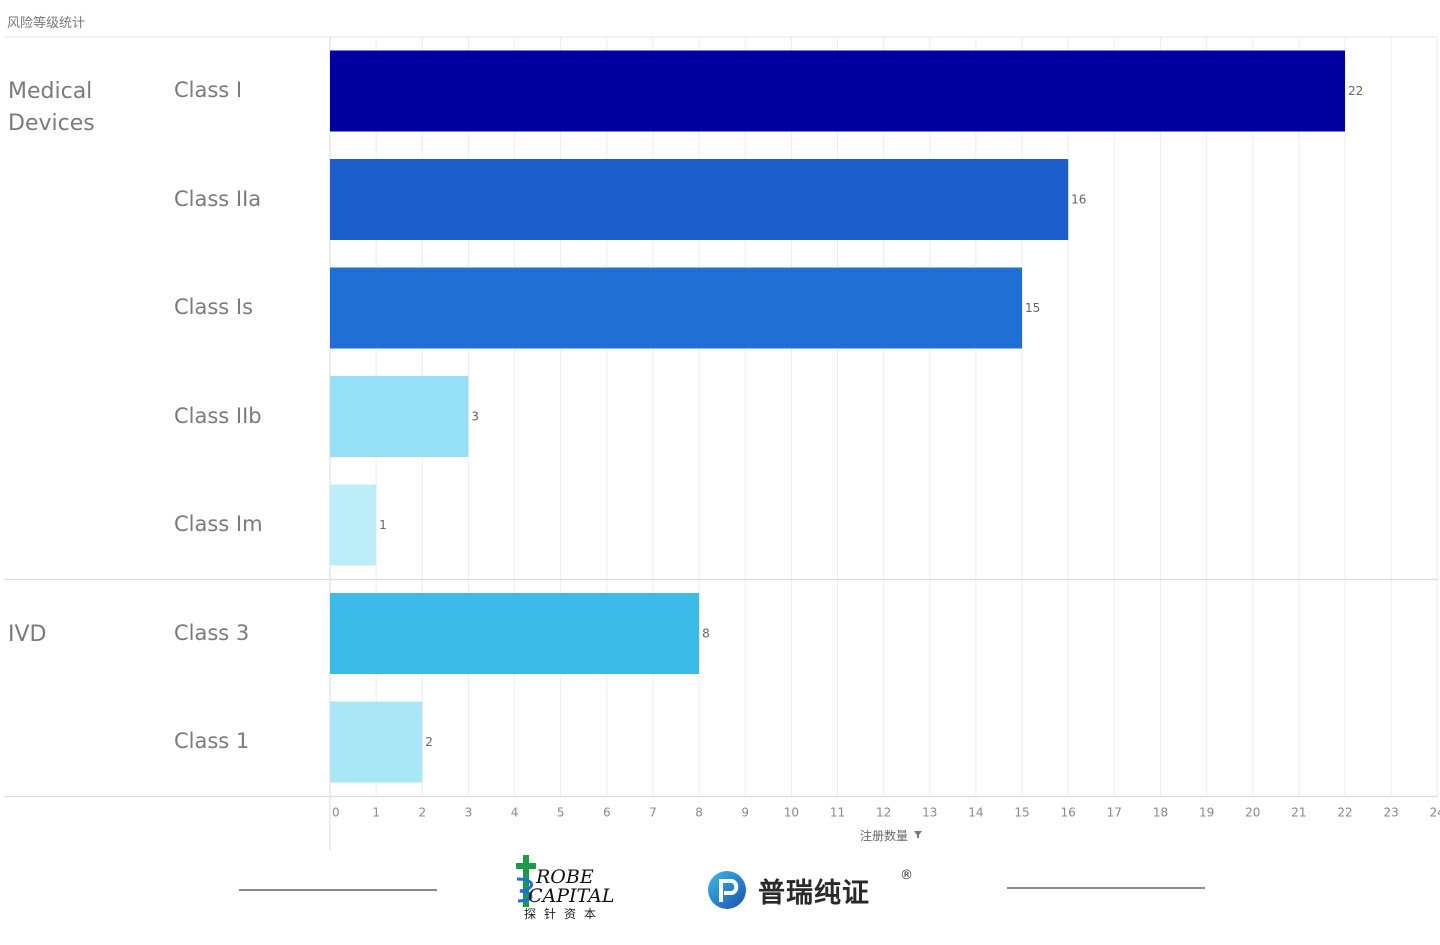  Describe the element at coordinates (906, 875) in the screenshot. I see `registered-mark: ®` at that location.